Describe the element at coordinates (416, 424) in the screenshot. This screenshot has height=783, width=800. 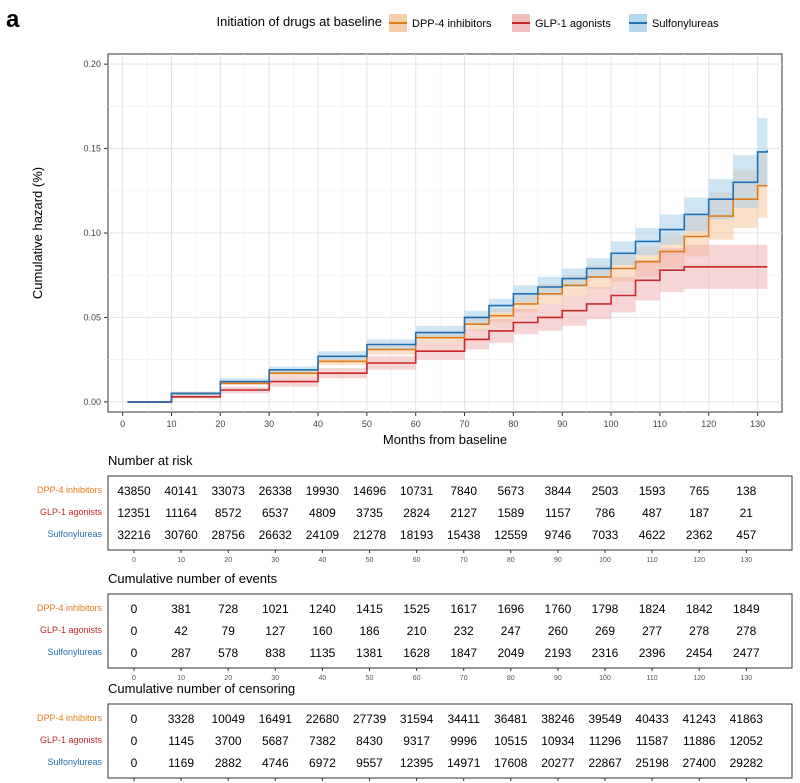
I see `x-tick-label: 60` at that location.